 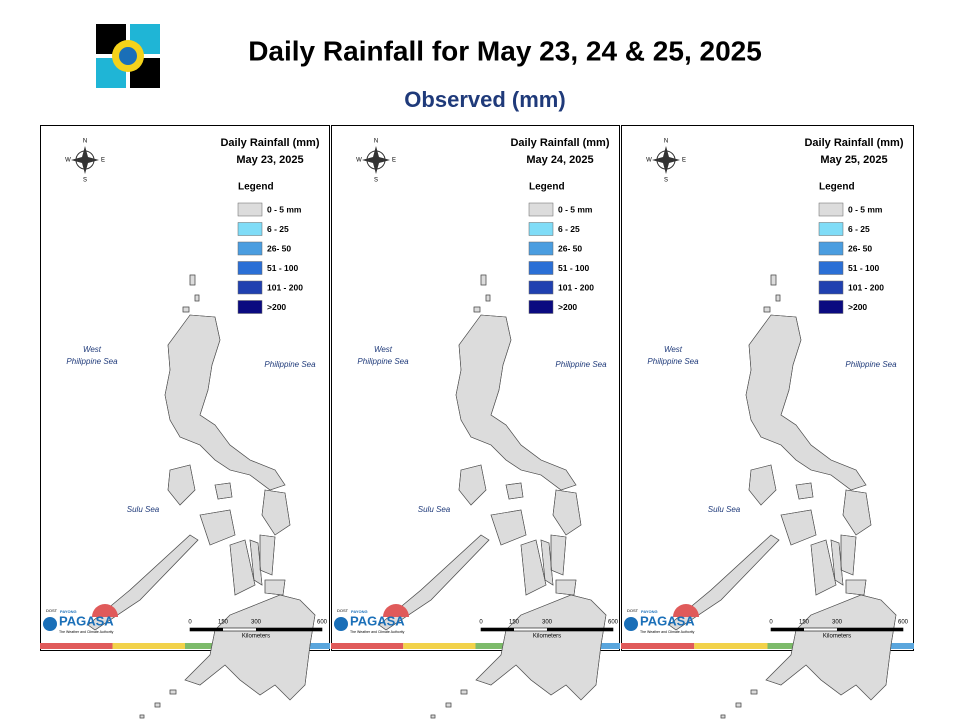 I want to click on header-logo, so click(x=128, y=56).